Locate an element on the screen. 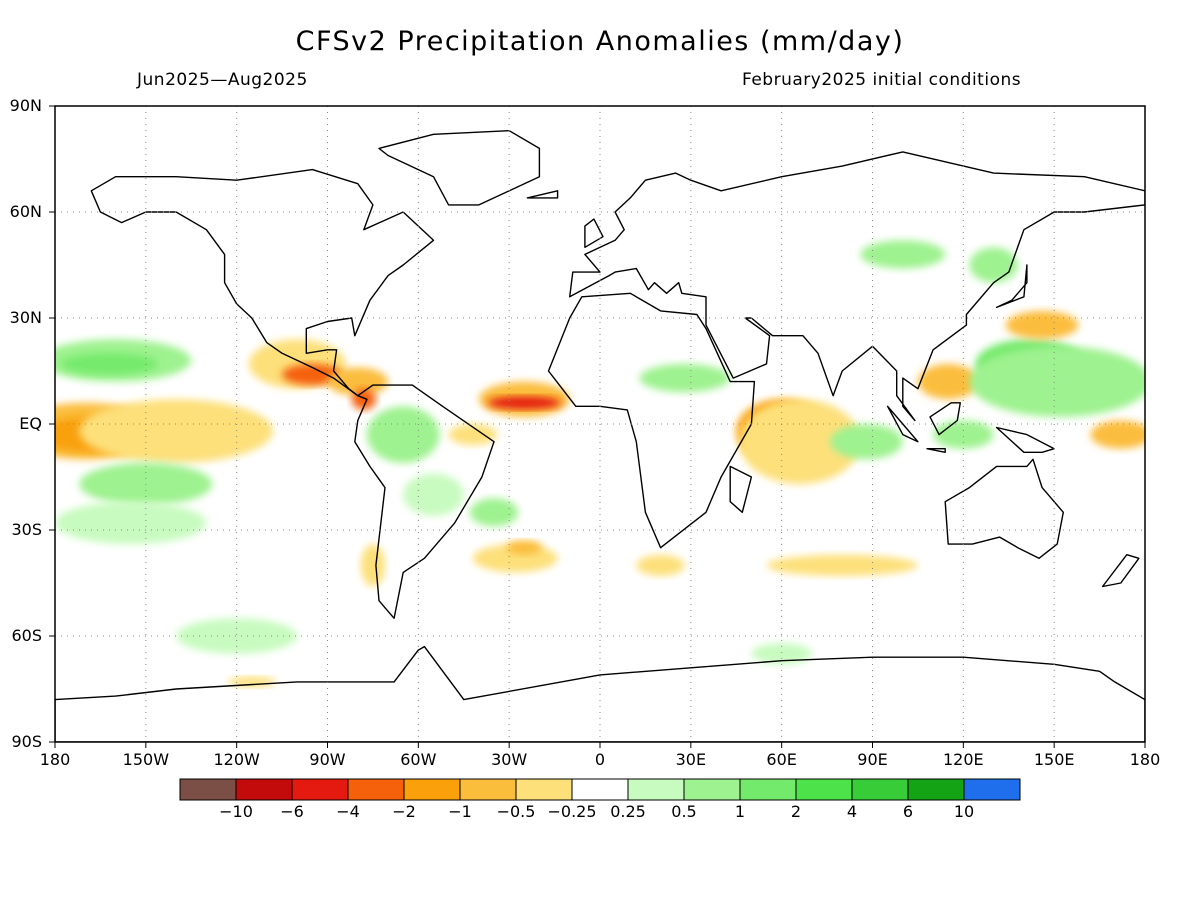  colorbar-label: −4 is located at coordinates (348, 811).